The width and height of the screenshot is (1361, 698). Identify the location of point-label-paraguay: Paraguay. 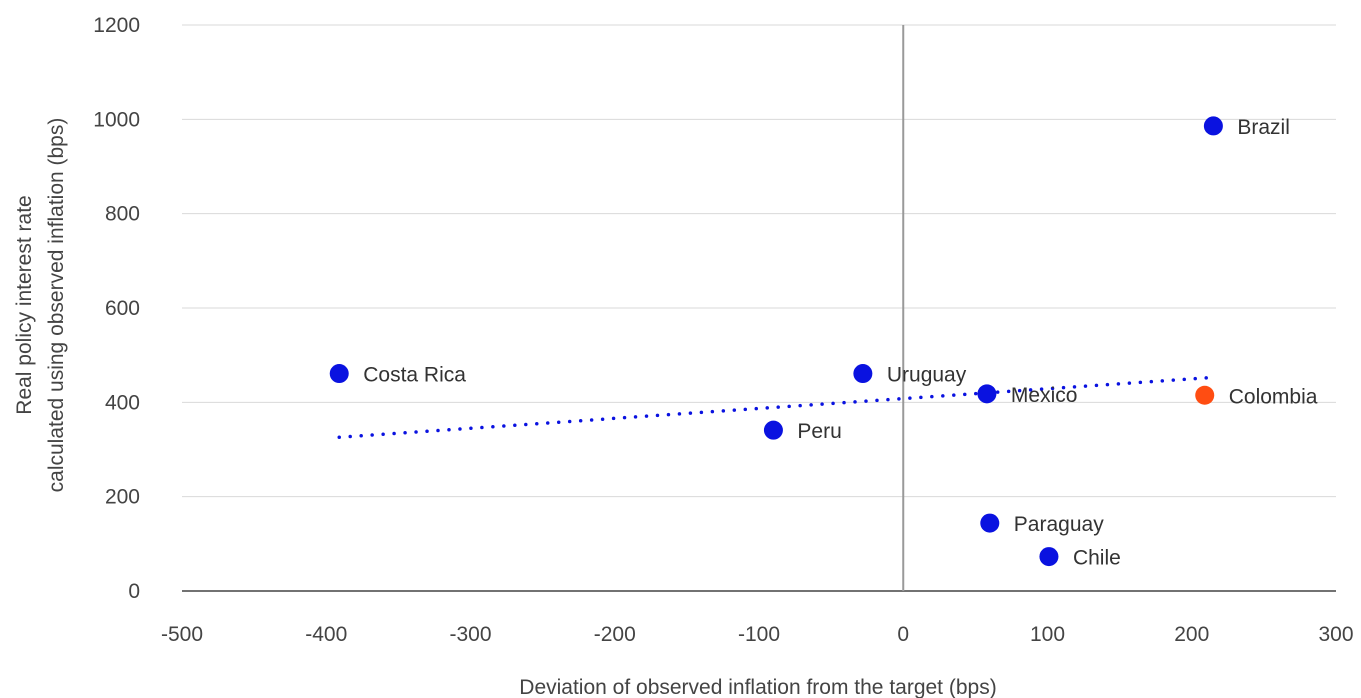
(1059, 524).